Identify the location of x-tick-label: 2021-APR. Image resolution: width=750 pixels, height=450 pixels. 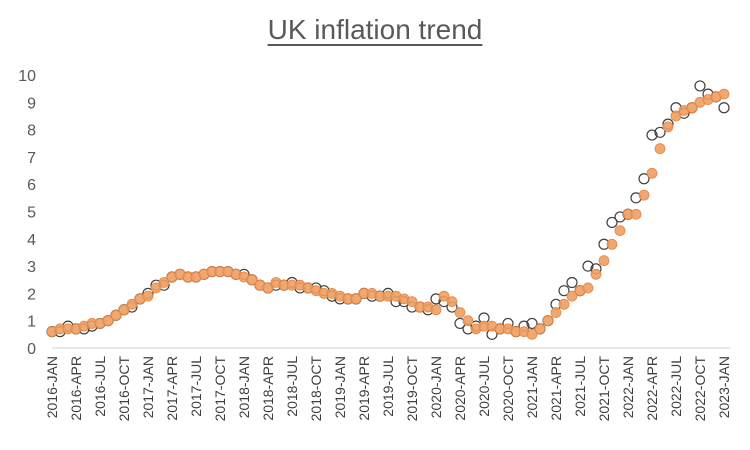
(556, 388).